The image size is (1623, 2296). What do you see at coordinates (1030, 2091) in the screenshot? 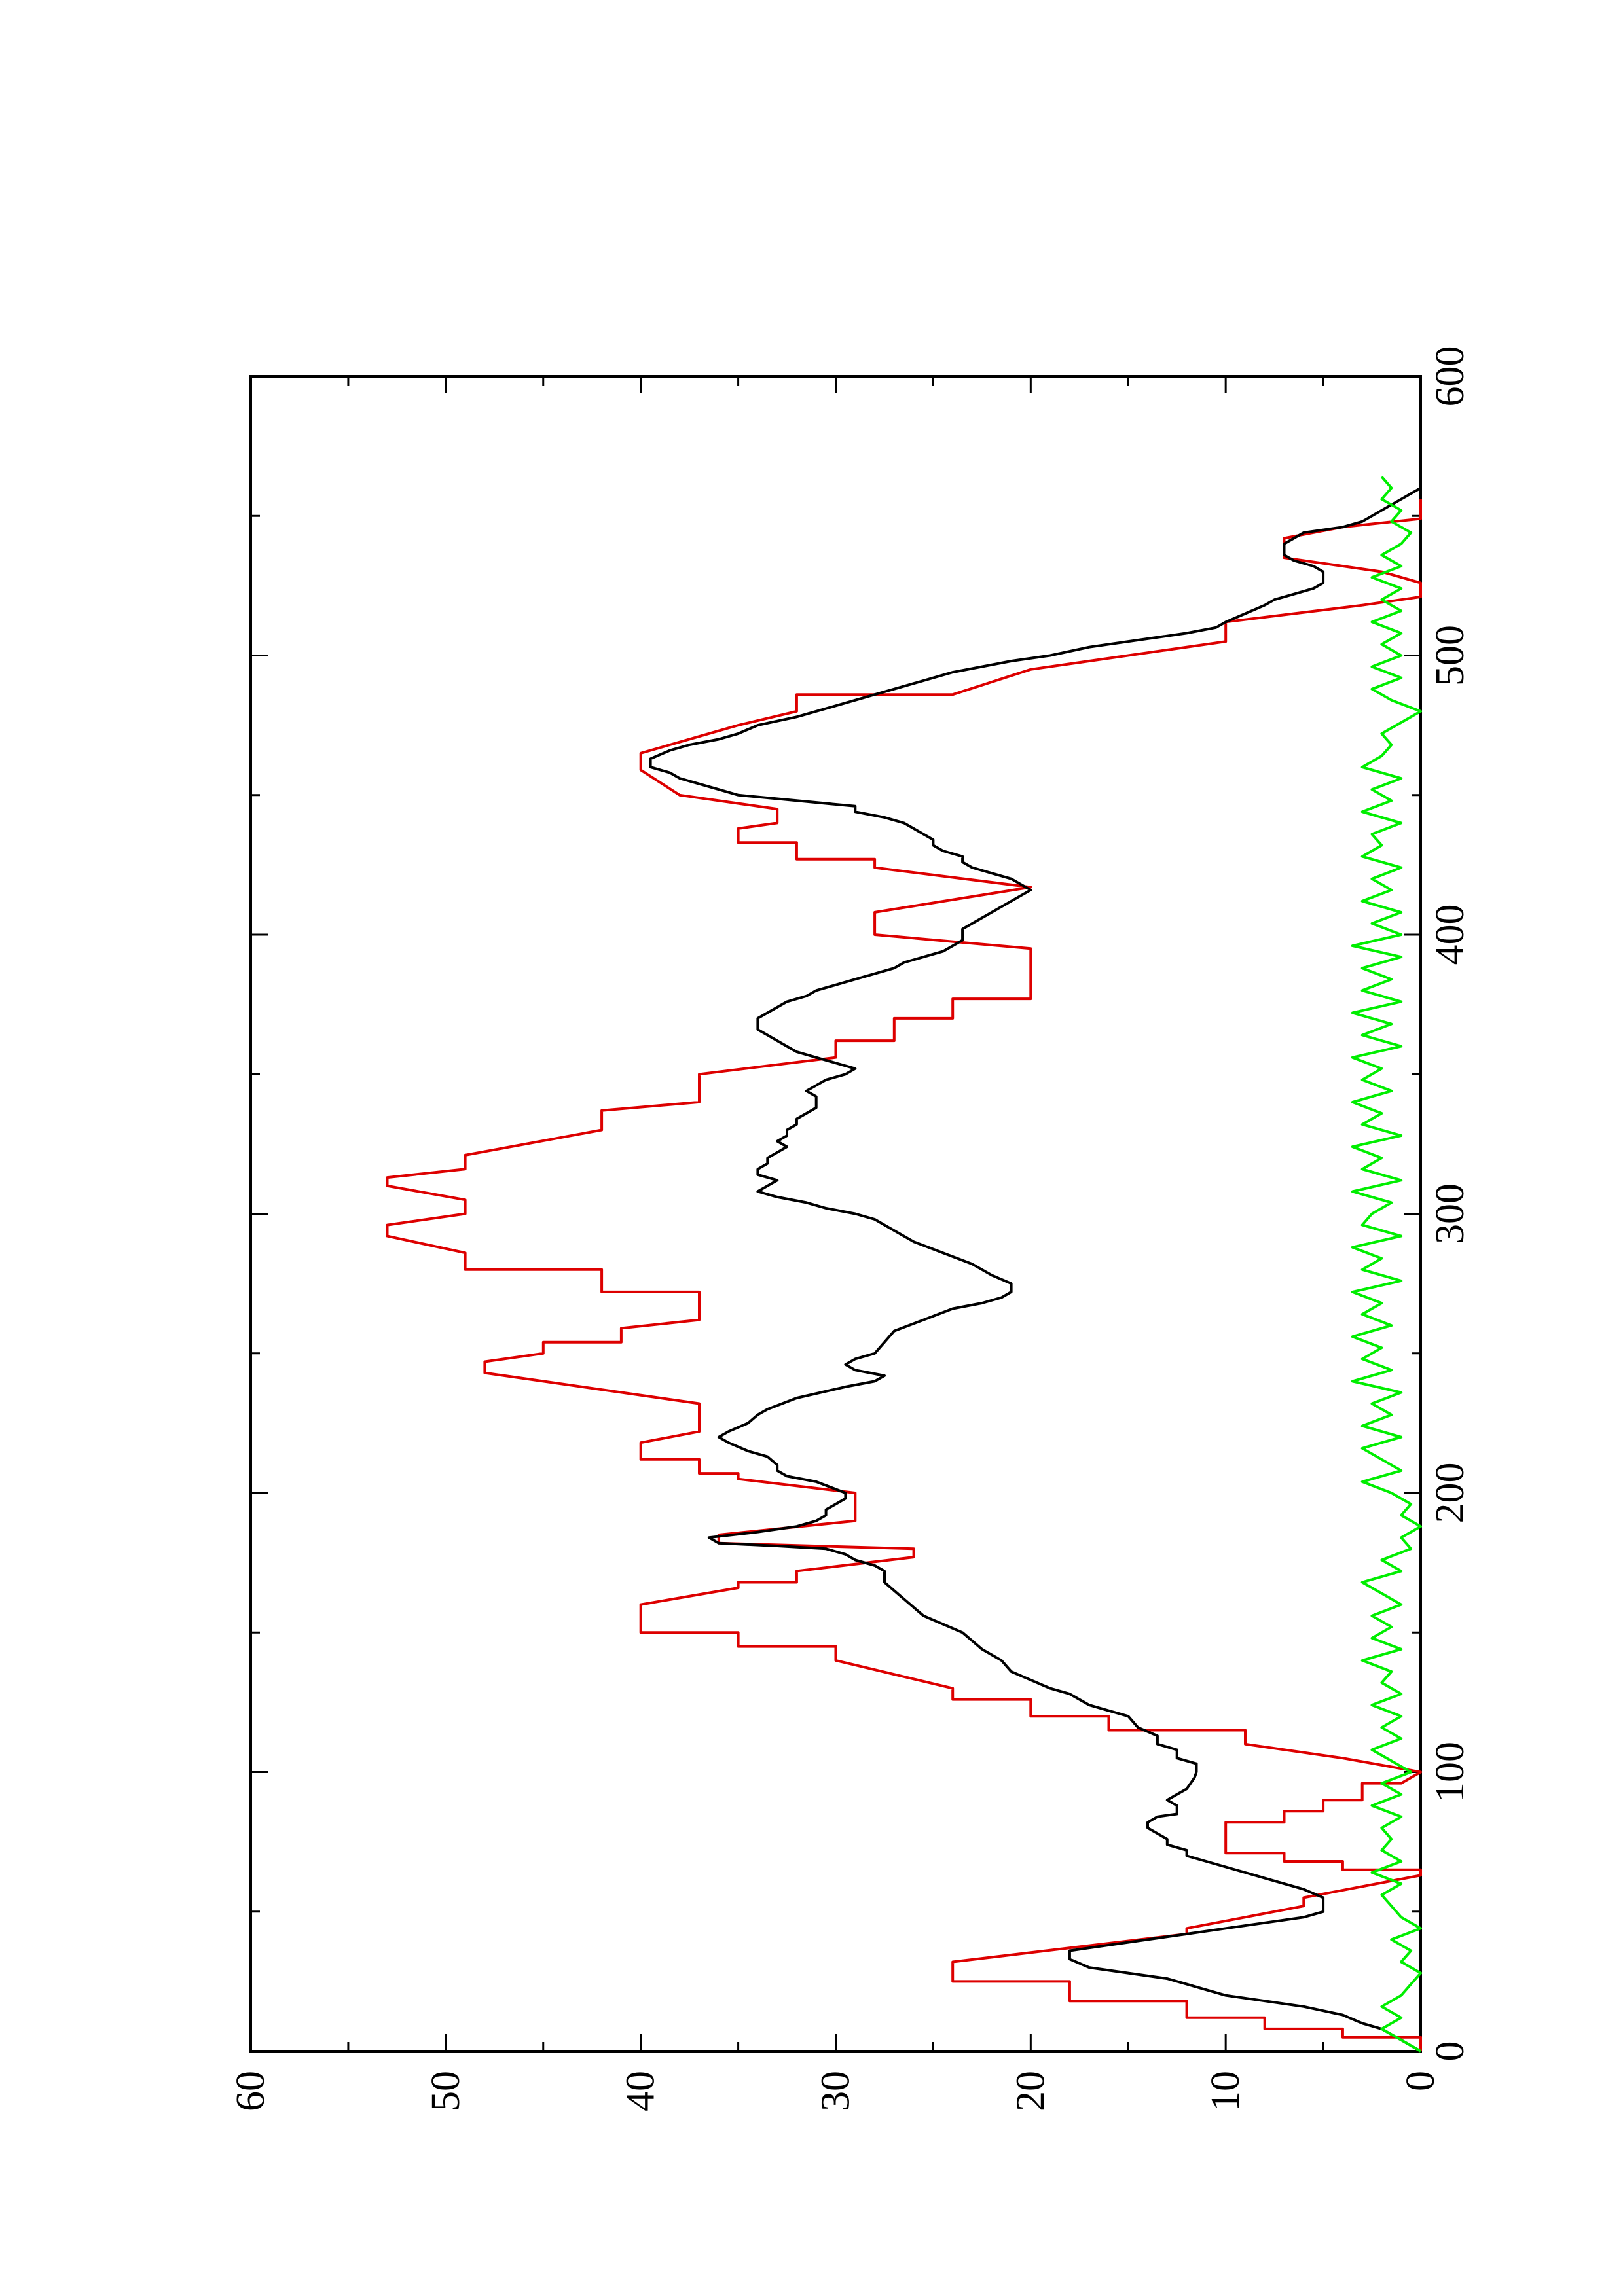
I see `y-tick-label: 20` at bounding box center [1030, 2091].